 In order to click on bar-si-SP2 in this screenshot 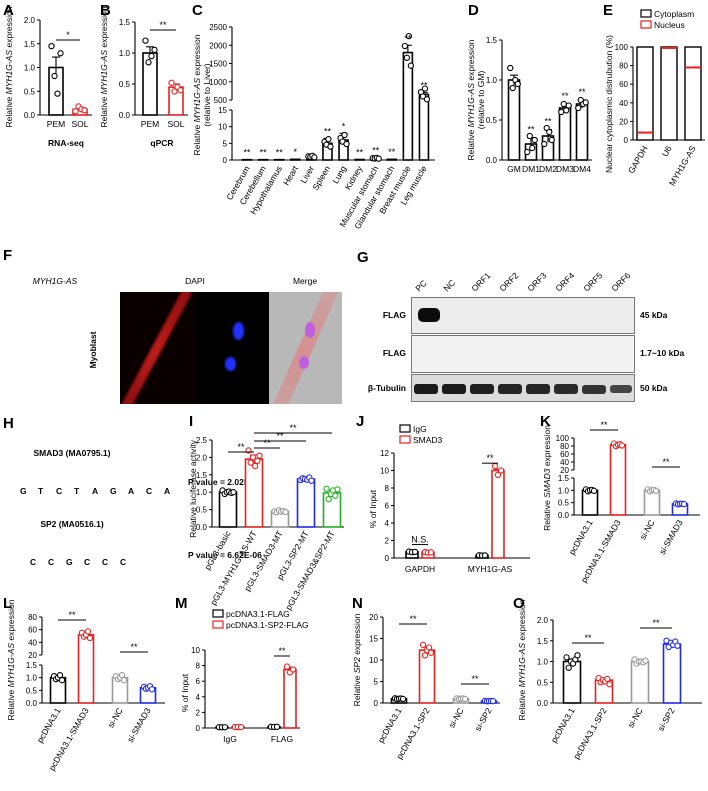, I will do `click(672, 673)`.